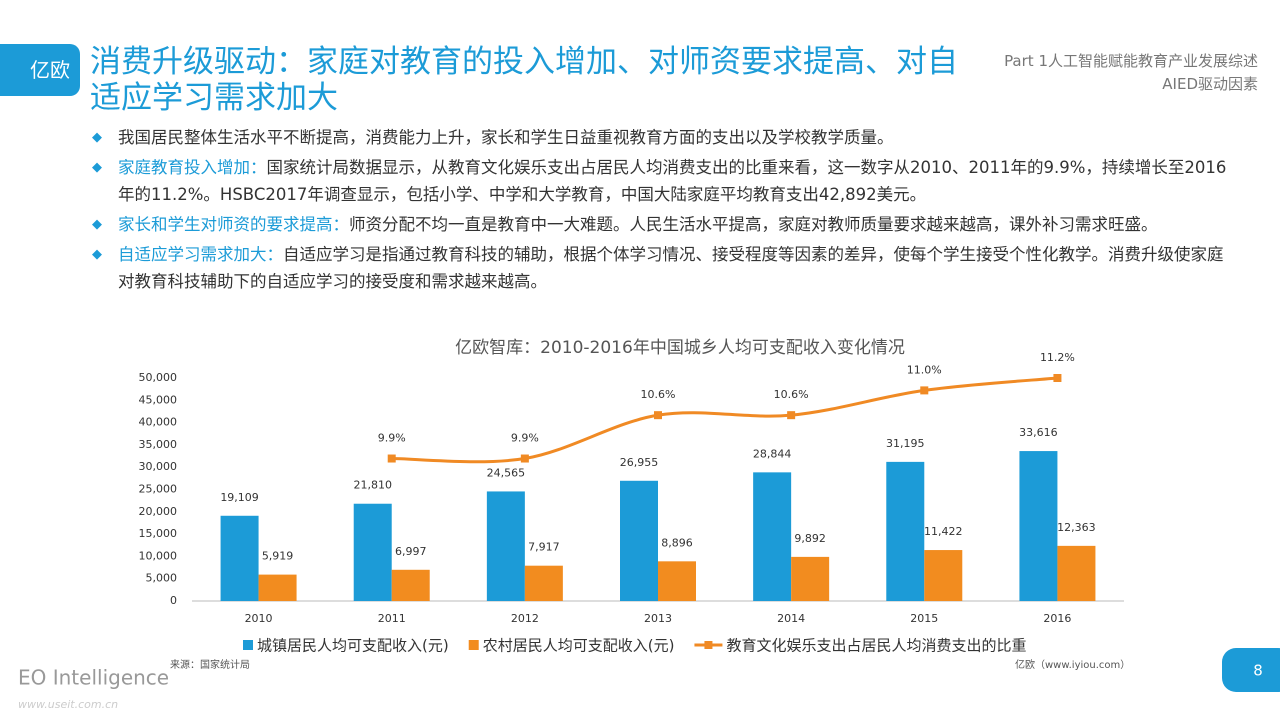 This screenshot has height=720, width=1280. I want to click on bullet-lead: 家庭教育投入增加：, so click(192, 167).